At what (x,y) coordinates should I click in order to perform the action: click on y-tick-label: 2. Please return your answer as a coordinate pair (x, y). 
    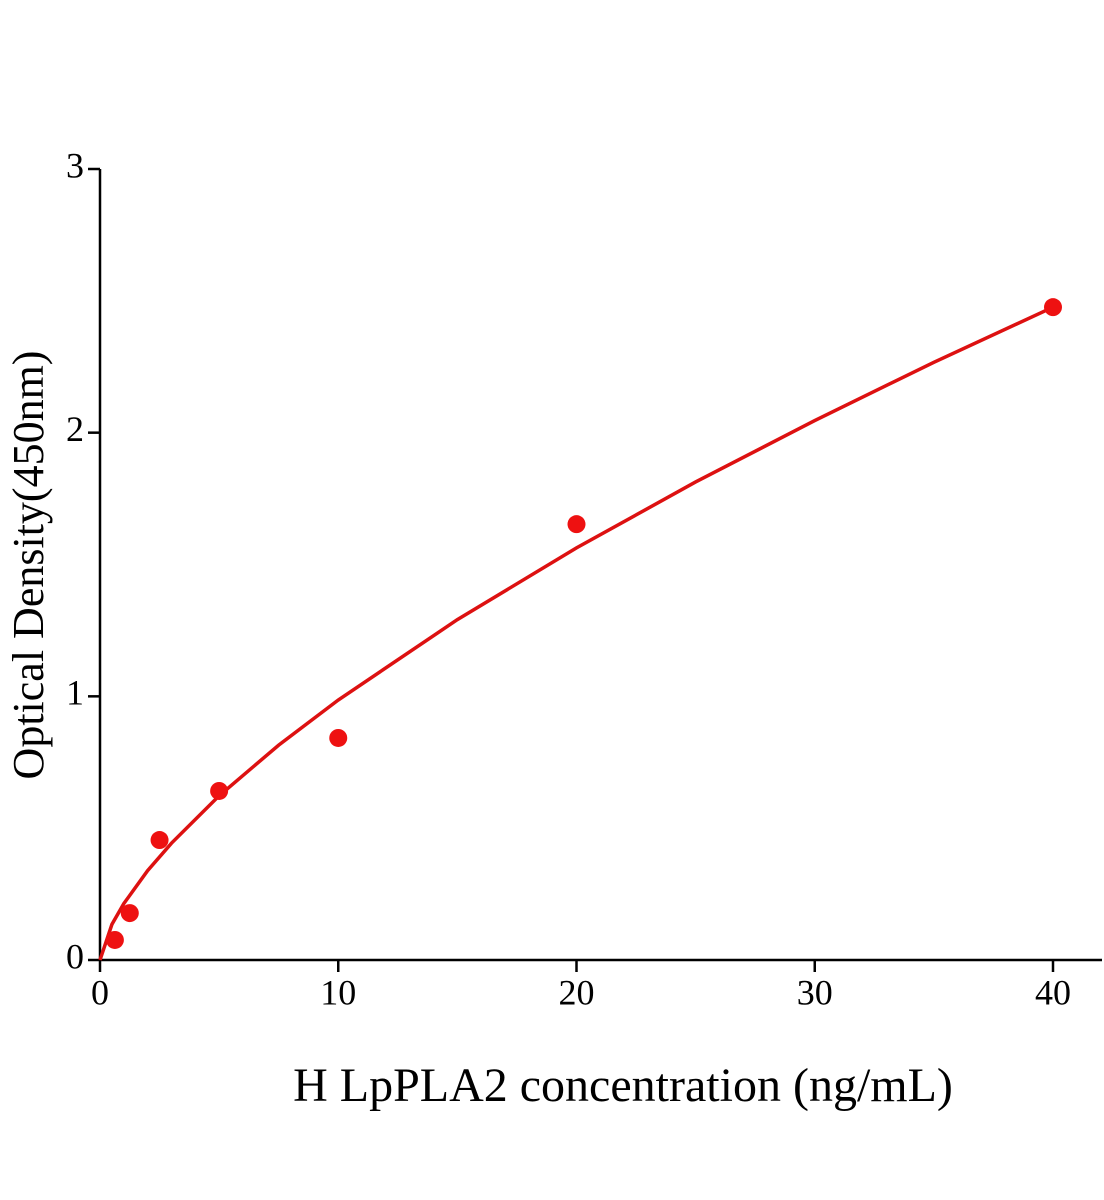
    Looking at the image, I should click on (75, 429).